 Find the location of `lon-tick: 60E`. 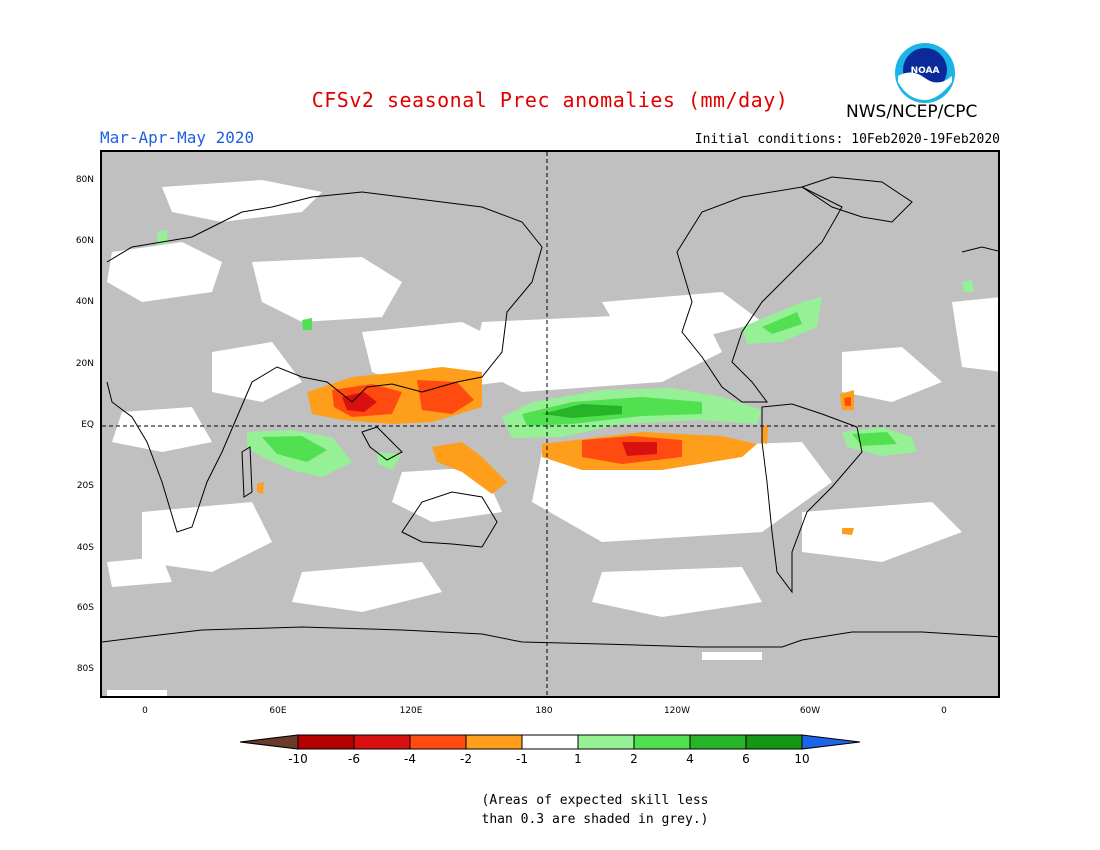

lon-tick: 60E is located at coordinates (278, 711).